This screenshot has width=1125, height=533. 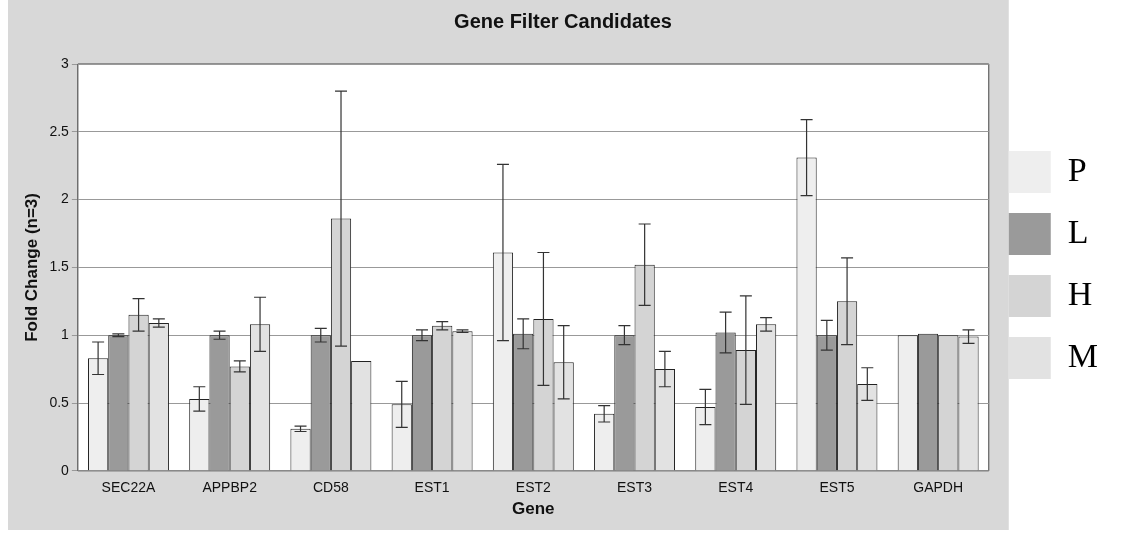 What do you see at coordinates (65, 334) in the screenshot?
I see `y-tick-label: 1` at bounding box center [65, 334].